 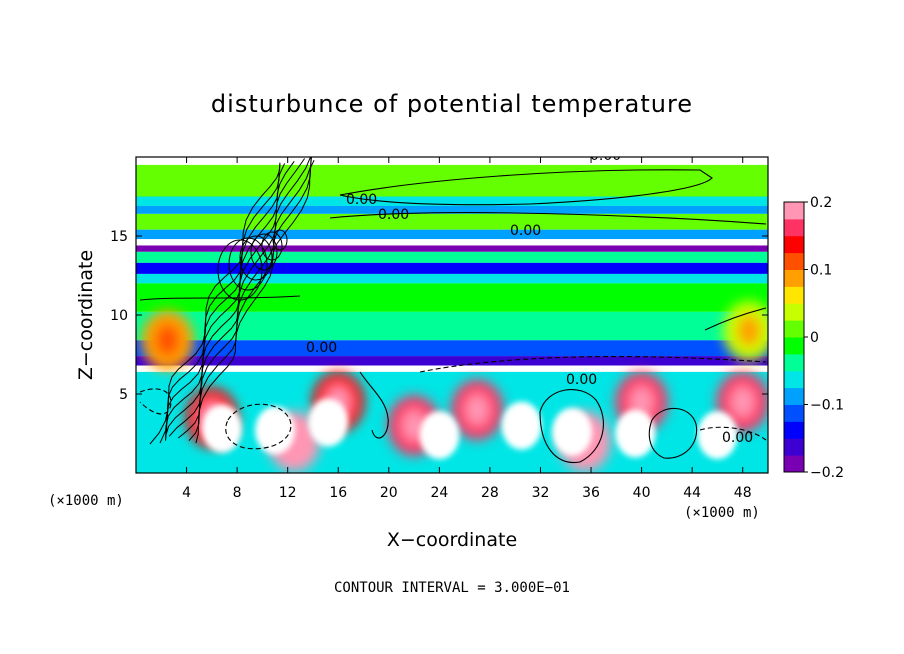 What do you see at coordinates (814, 338) in the screenshot?
I see `colorbar-tick-label: 0` at bounding box center [814, 338].